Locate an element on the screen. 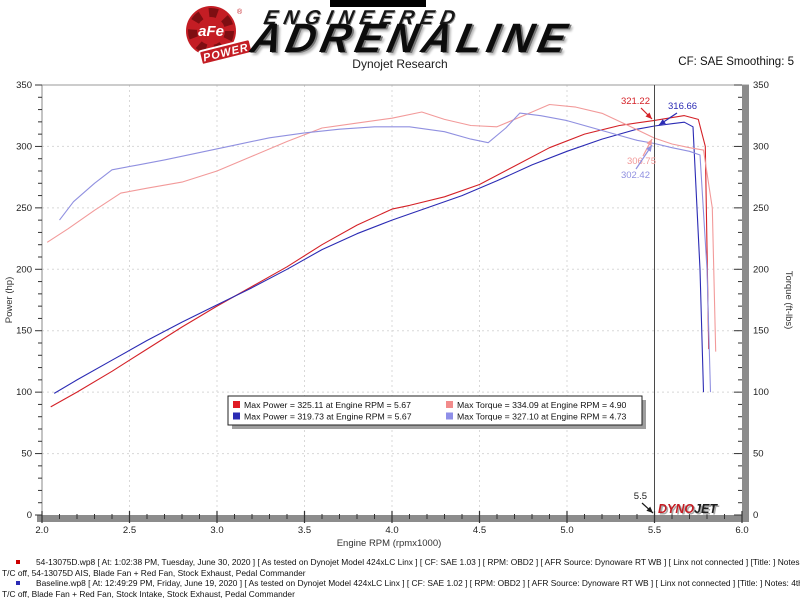 The width and height of the screenshot is (800, 600). svg-text: 6.0 is located at coordinates (741, 530).